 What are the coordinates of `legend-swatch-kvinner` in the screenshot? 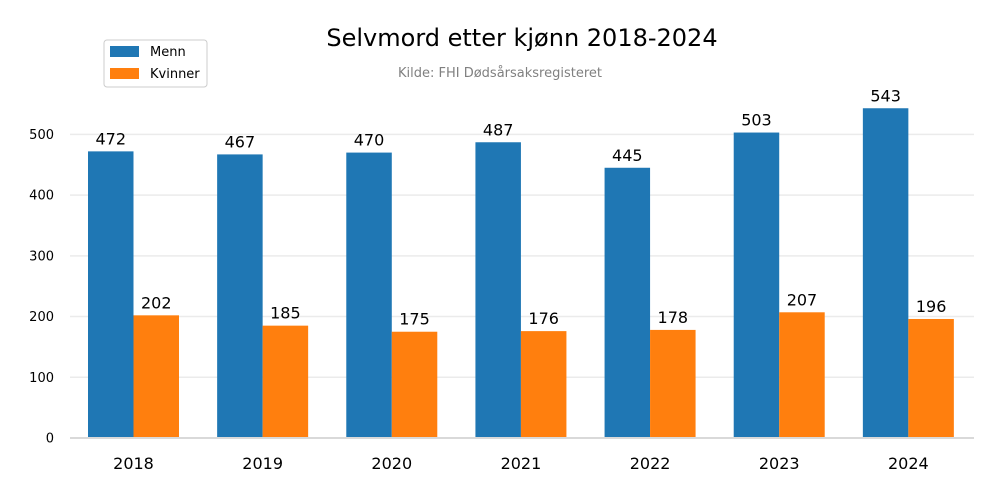 It's located at (124, 73).